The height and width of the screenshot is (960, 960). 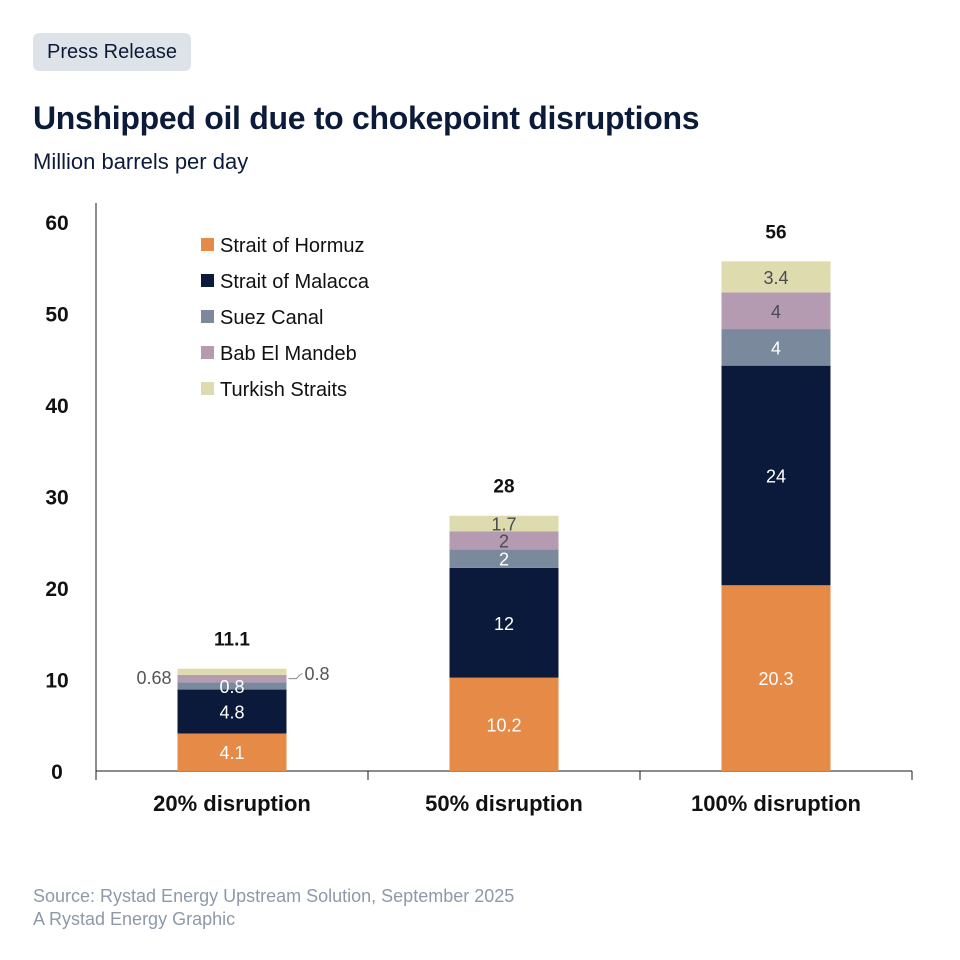 What do you see at coordinates (283, 390) in the screenshot?
I see `legend-label: Turkish Straits` at bounding box center [283, 390].